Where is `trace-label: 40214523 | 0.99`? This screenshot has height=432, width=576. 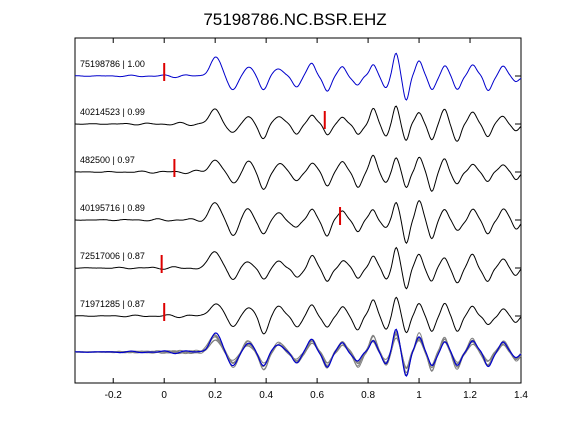
trace-label: 40214523 | 0.99 is located at coordinates (112, 112).